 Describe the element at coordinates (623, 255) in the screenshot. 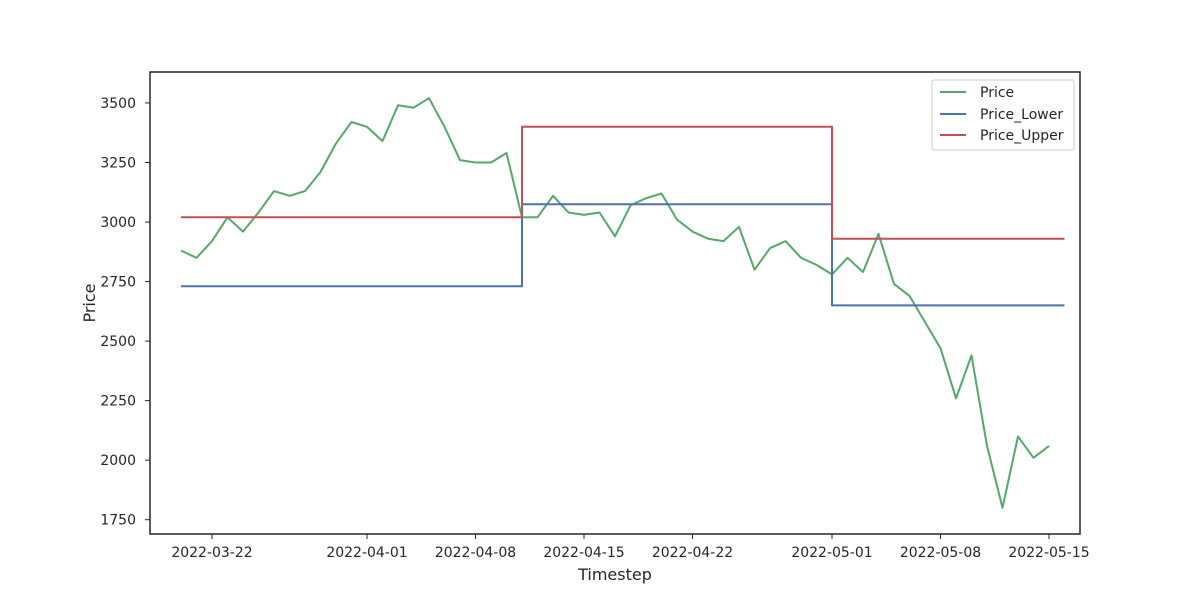

I see `series-line-price-lower` at that location.